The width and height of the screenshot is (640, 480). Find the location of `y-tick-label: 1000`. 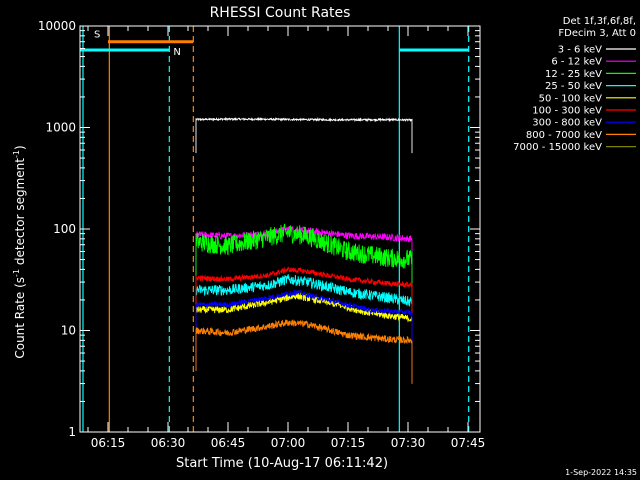

y-tick-label: 1000 is located at coordinates (60, 128).